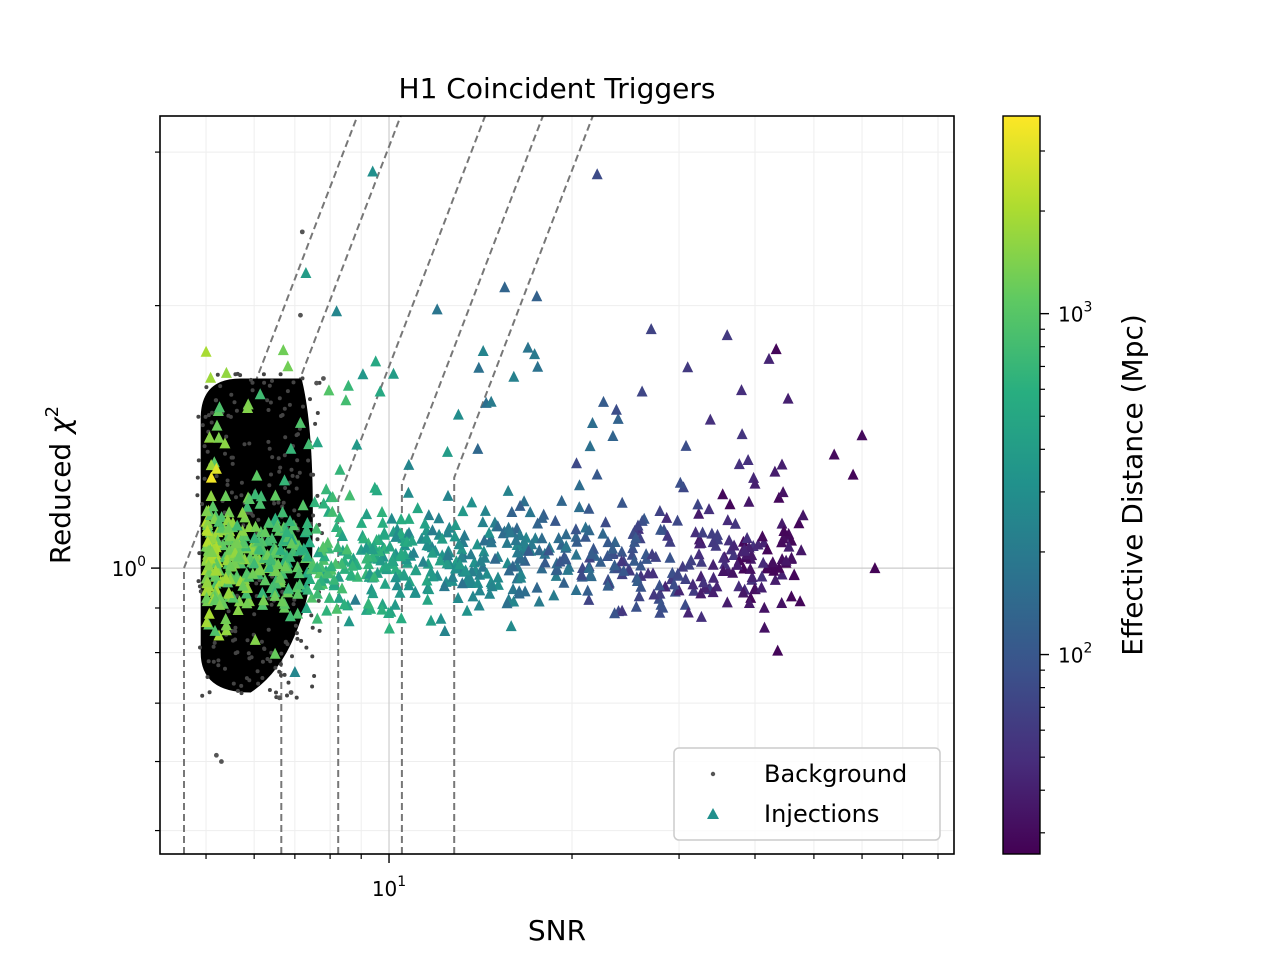  What do you see at coordinates (1021, 485) in the screenshot?
I see `colorbar` at bounding box center [1021, 485].